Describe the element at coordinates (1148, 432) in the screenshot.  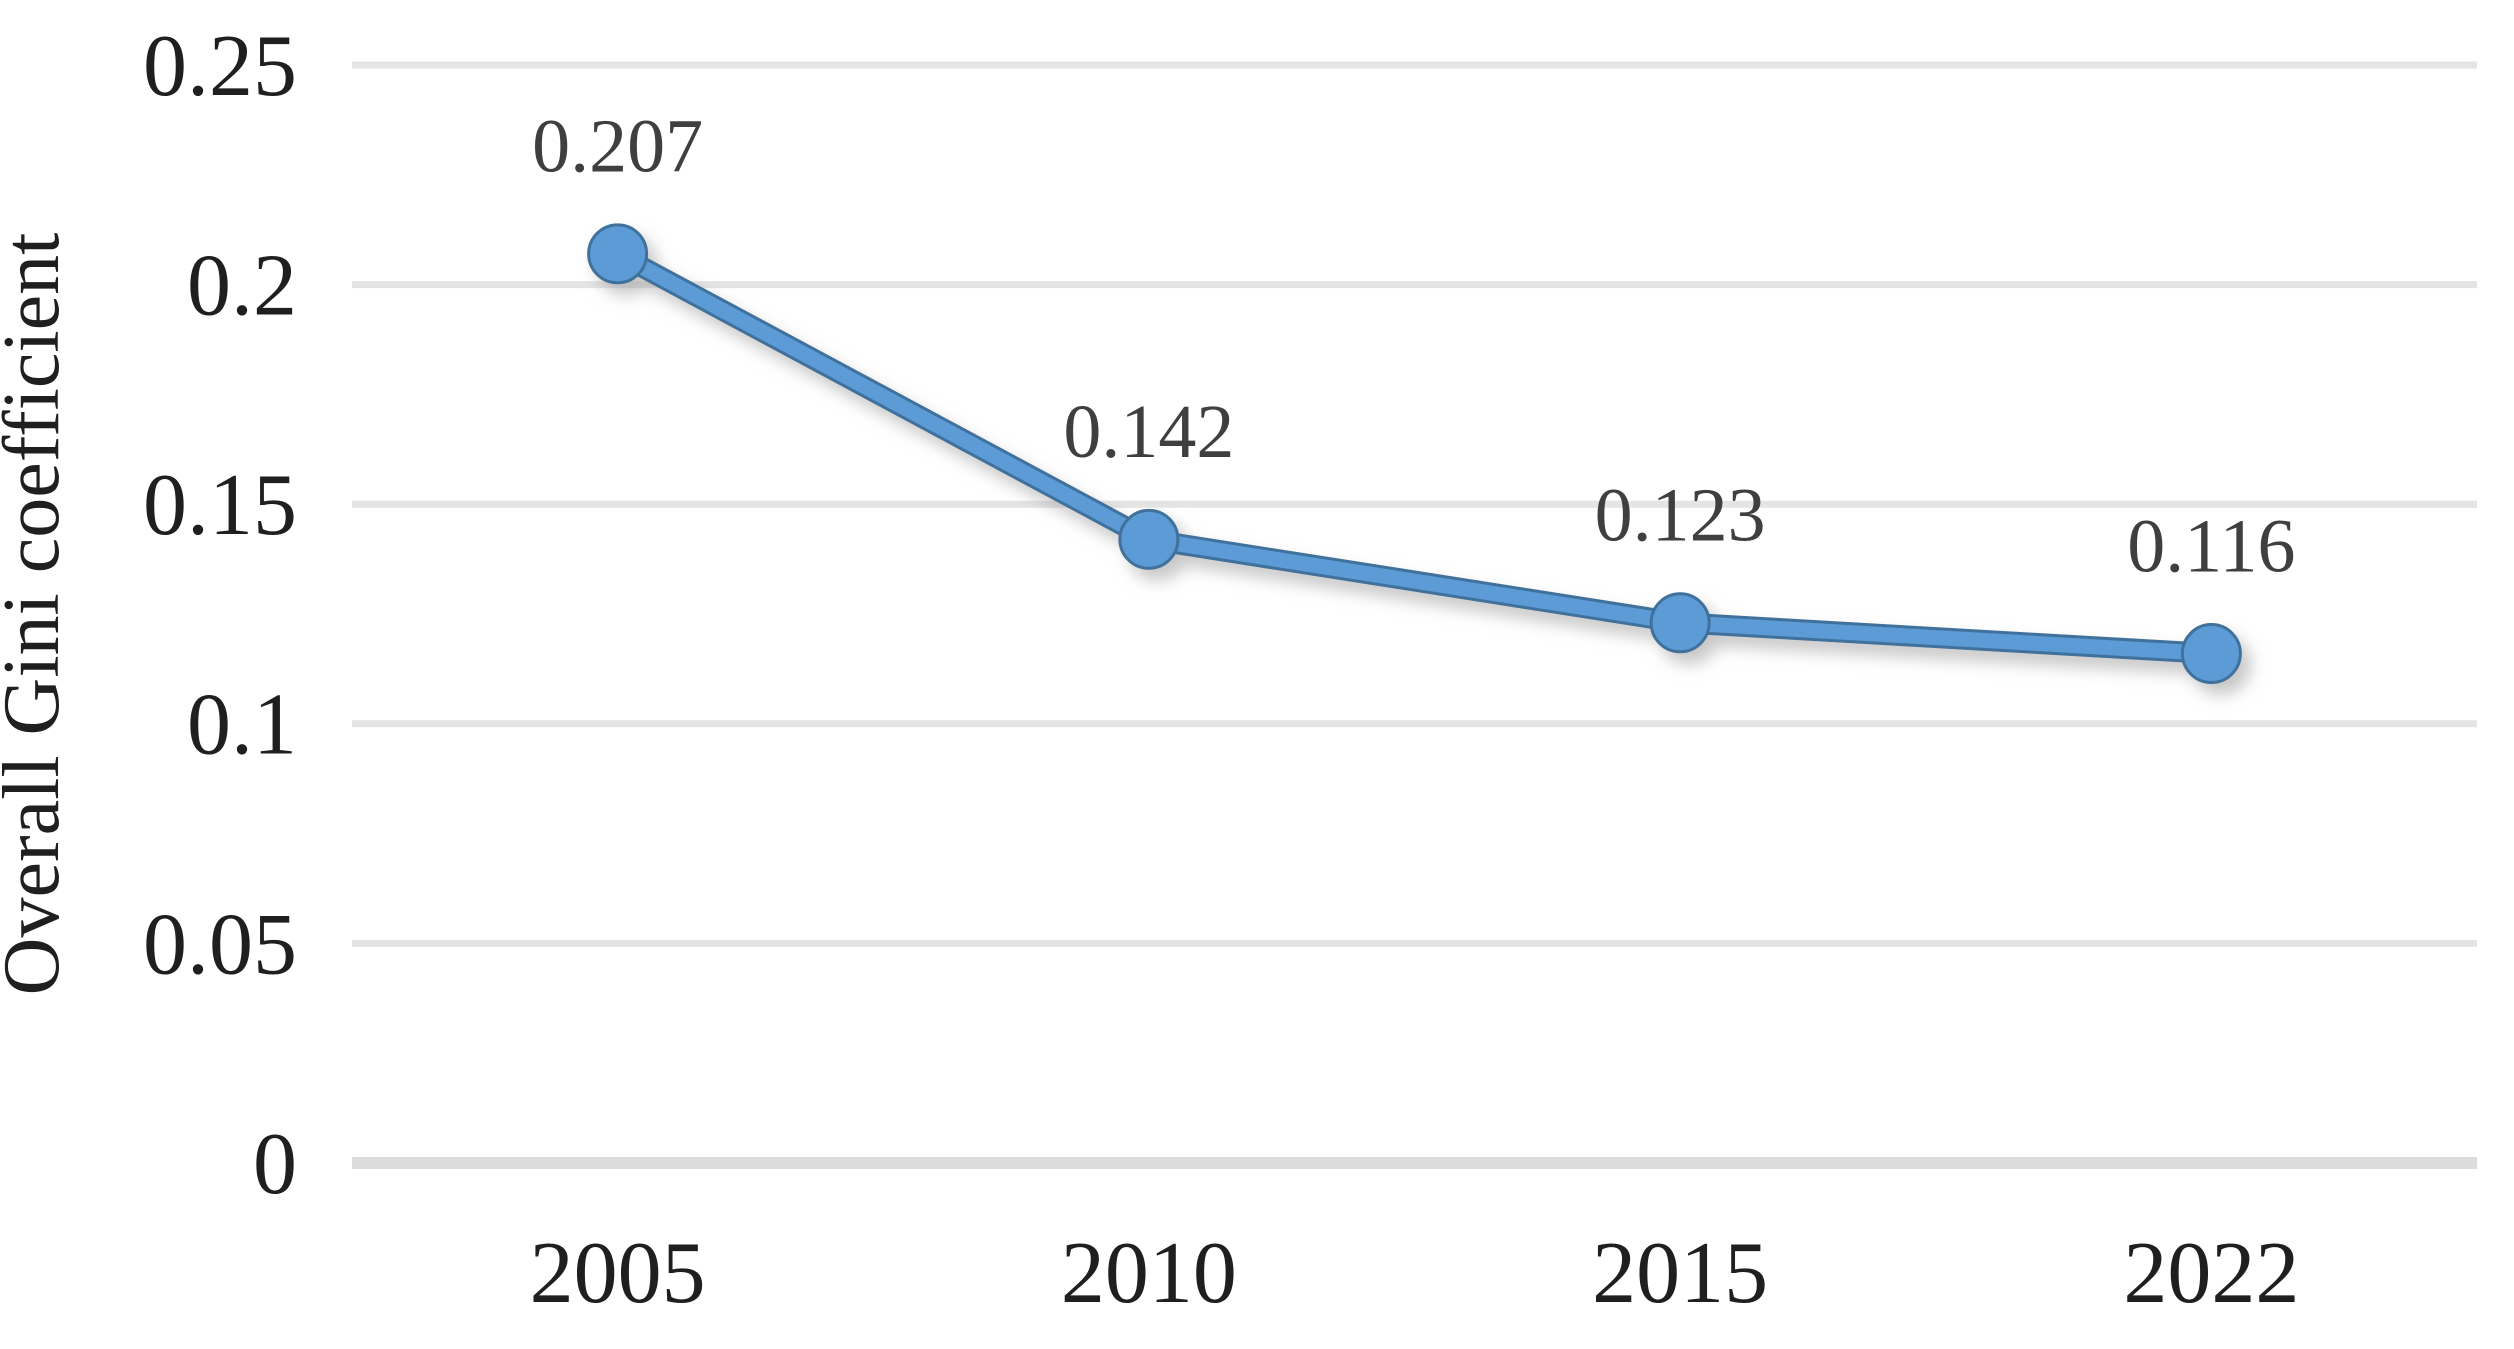
I see `data-point-label: 0.142` at that location.